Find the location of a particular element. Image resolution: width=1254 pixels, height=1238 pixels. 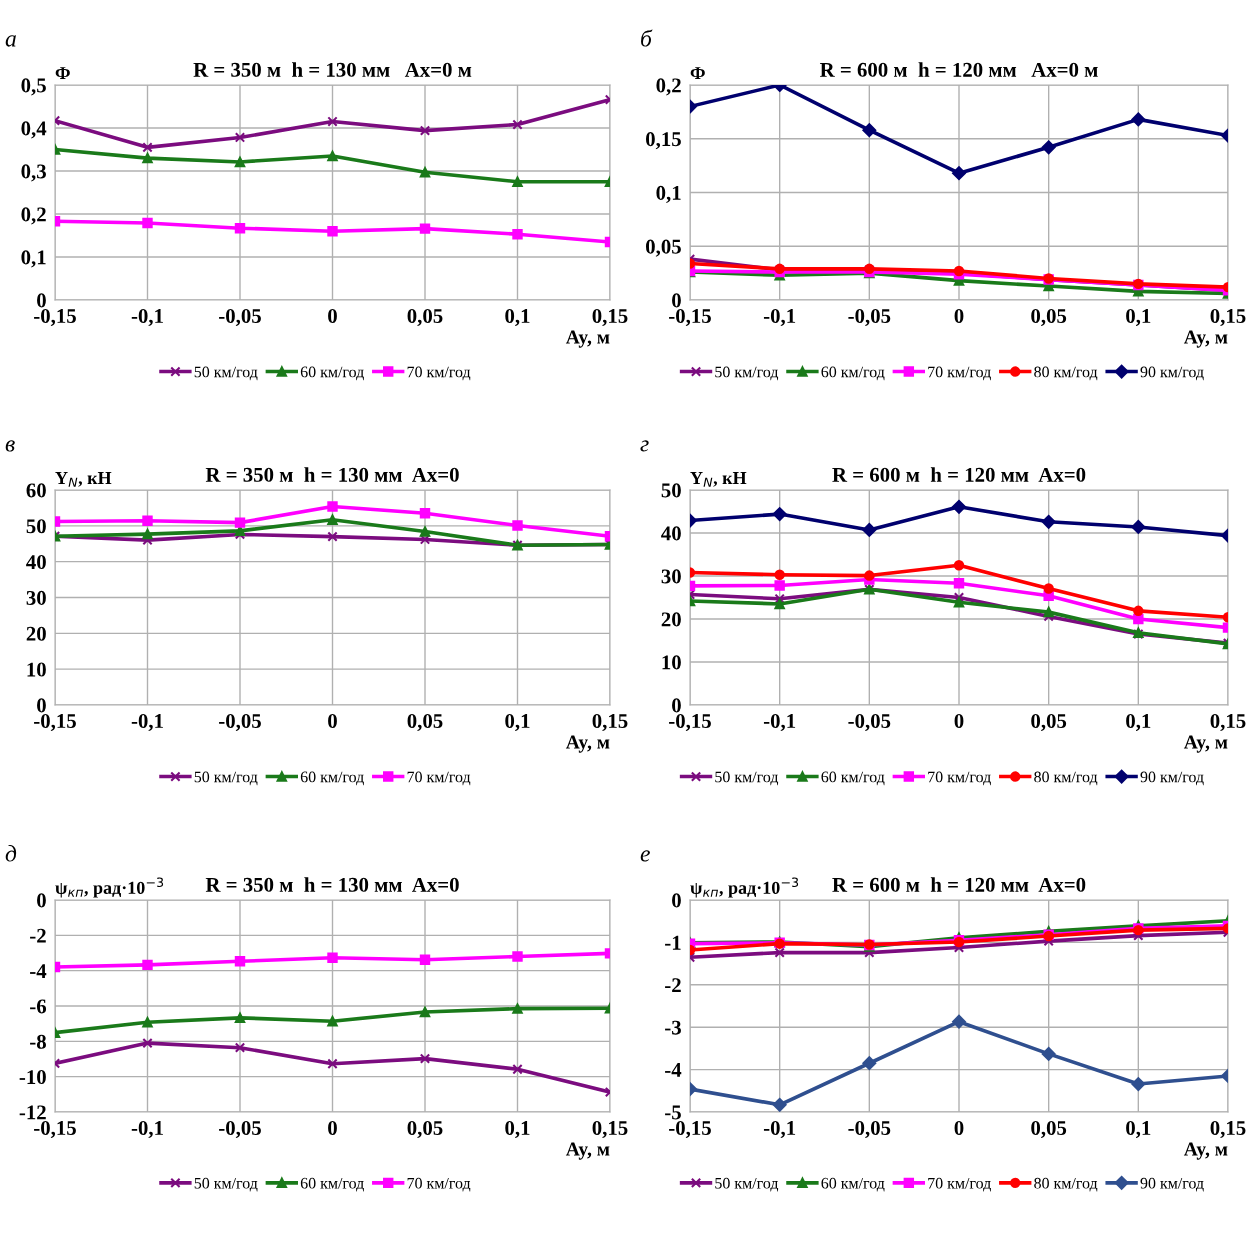

y-tick-label: -1 is located at coordinates (673, 942).